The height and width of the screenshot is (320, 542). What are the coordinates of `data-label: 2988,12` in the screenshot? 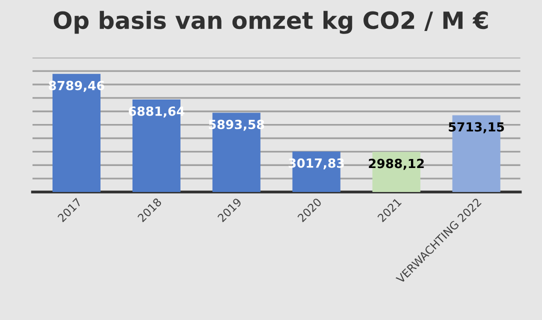 It's located at (396, 164).